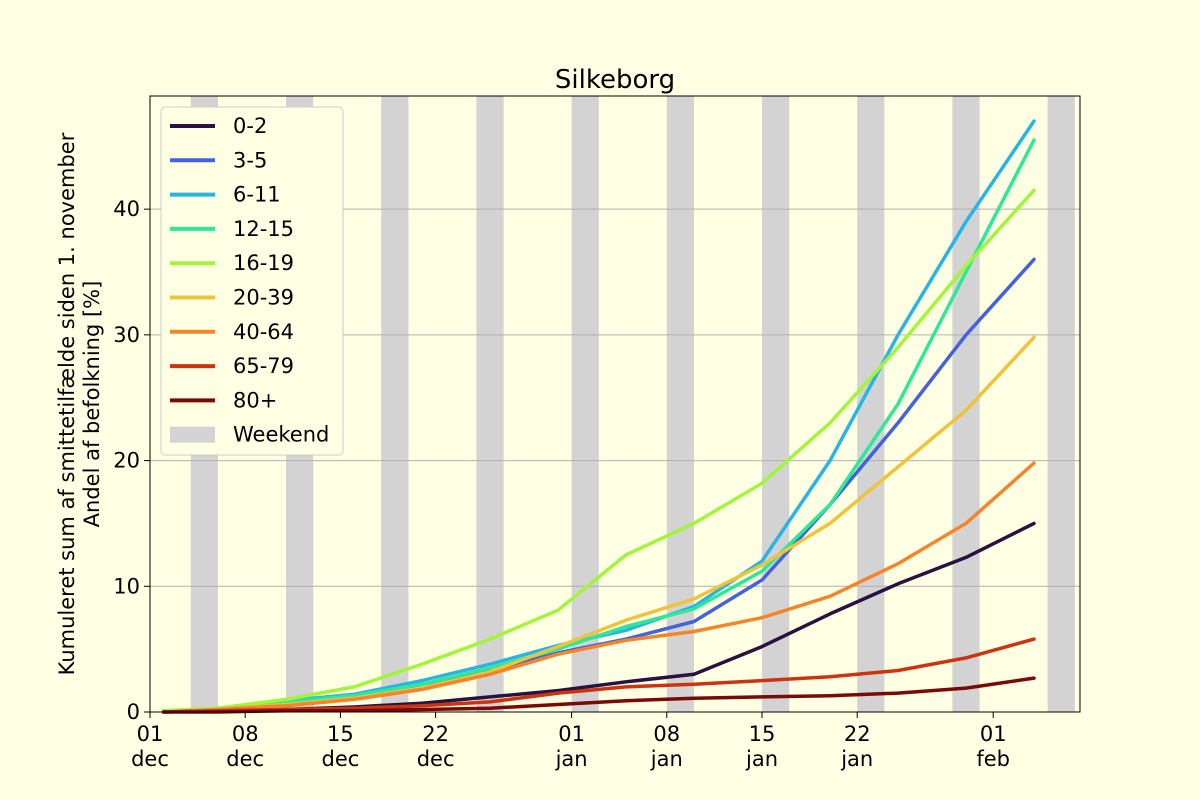 The image size is (1200, 800). What do you see at coordinates (192, 434) in the screenshot?
I see `legend-swatch-weekend` at bounding box center [192, 434].